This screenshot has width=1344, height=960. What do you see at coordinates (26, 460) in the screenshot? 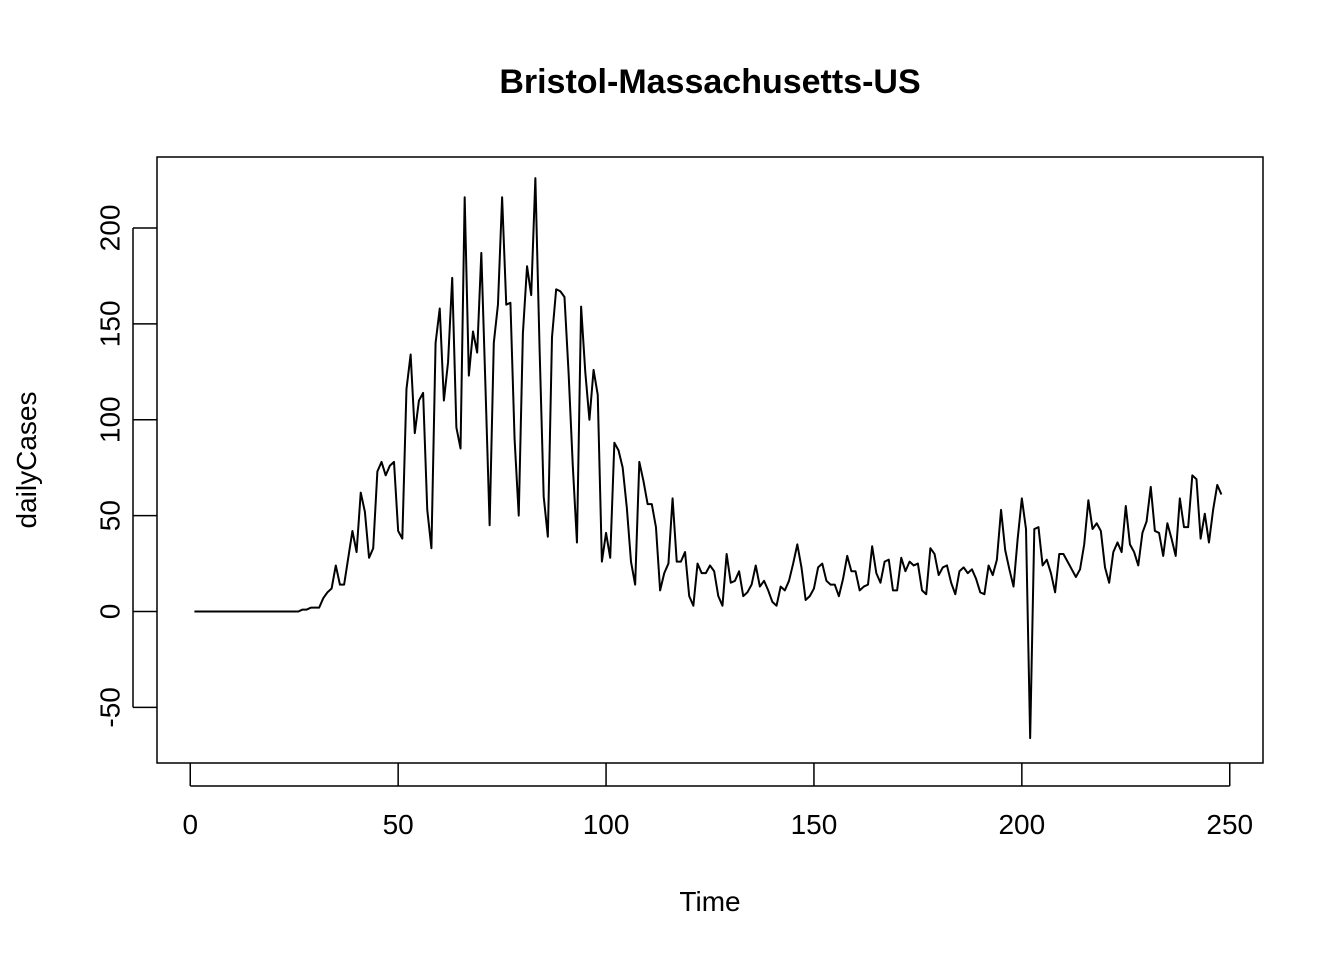
I see `y-axis-label: dailyCases` at bounding box center [26, 460].